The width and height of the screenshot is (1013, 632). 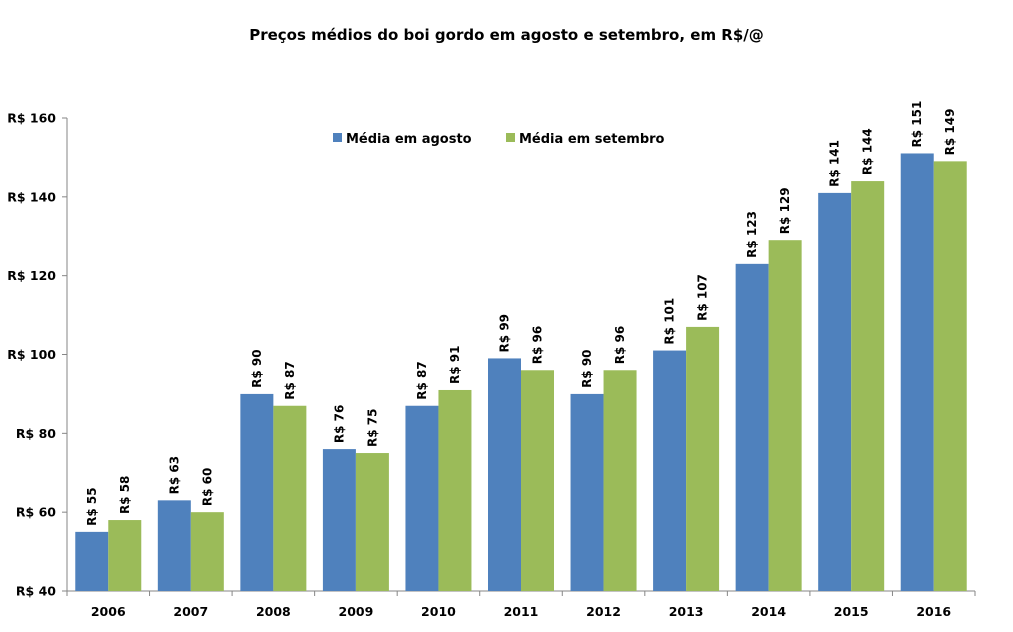 I want to click on legend: Média em agosto Média em setembro, so click(x=499, y=139).